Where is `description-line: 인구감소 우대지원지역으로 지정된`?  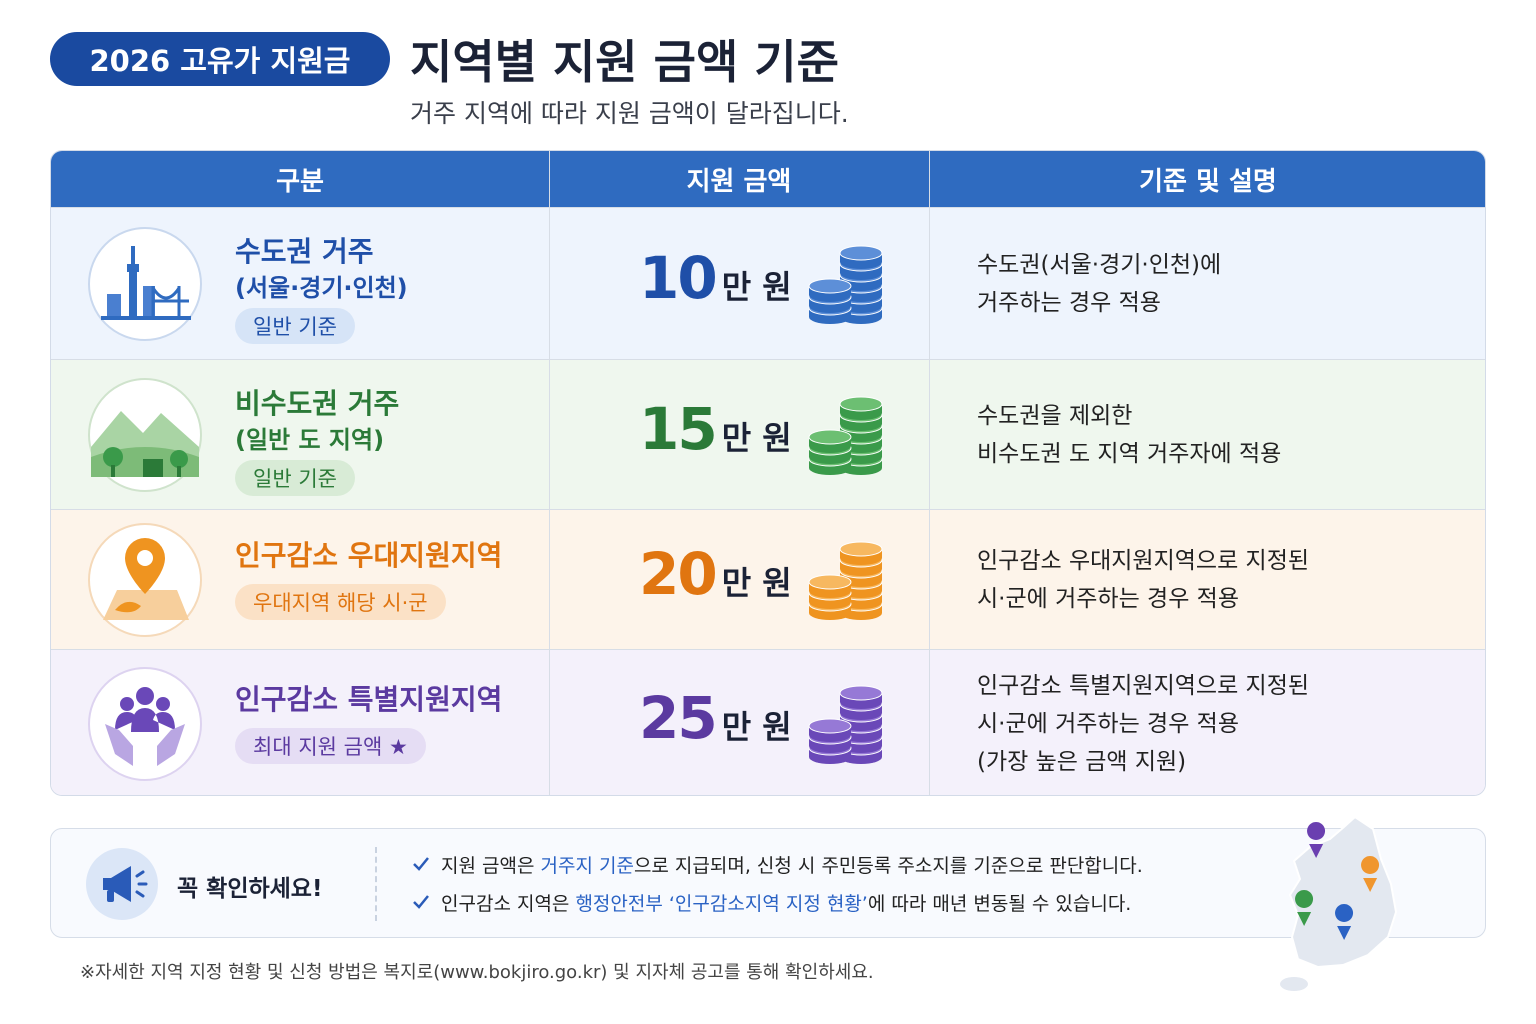 description-line: 인구감소 우대지원지역으로 지정된 is located at coordinates (1143, 561).